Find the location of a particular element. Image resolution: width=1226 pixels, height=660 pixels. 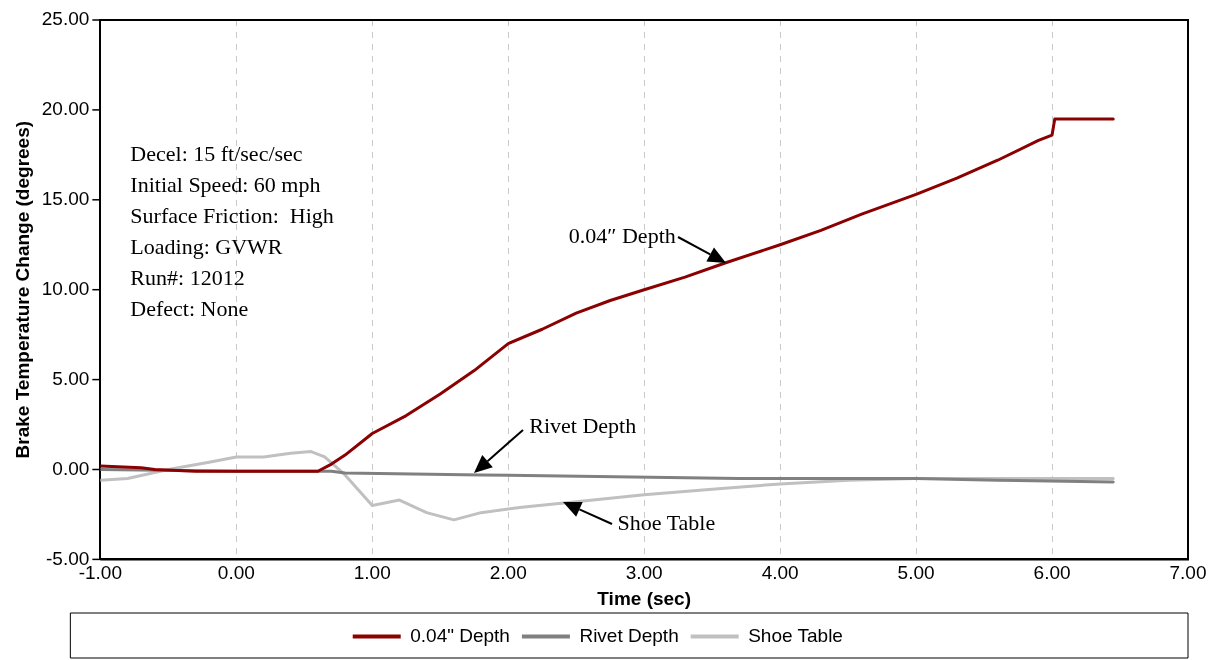

x-tick-label: 3.00 is located at coordinates (644, 573).